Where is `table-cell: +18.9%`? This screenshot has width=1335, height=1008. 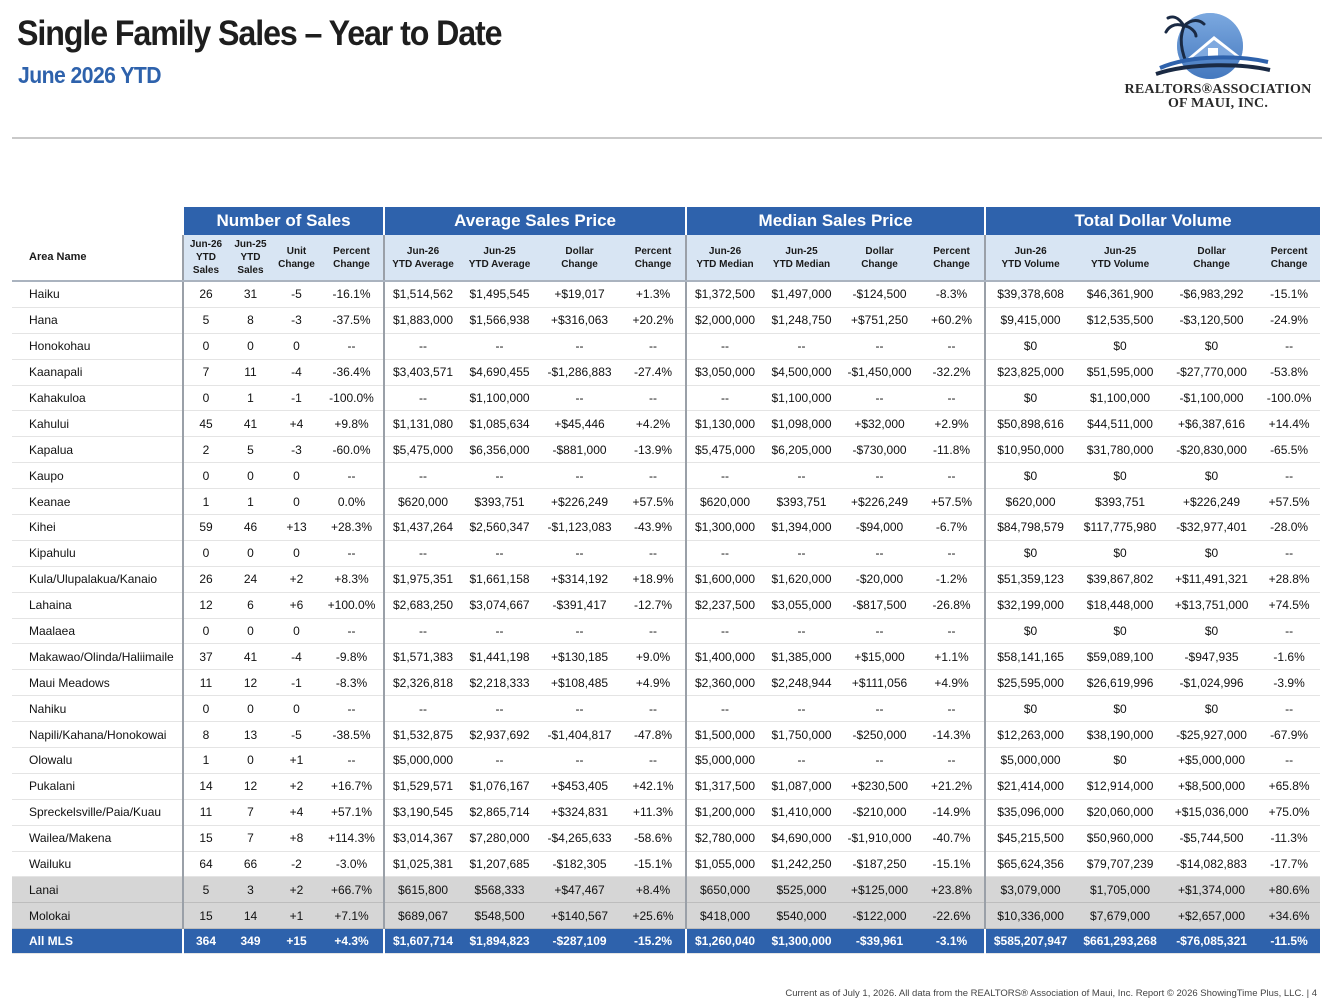
table-cell: +18.9% is located at coordinates (654, 579).